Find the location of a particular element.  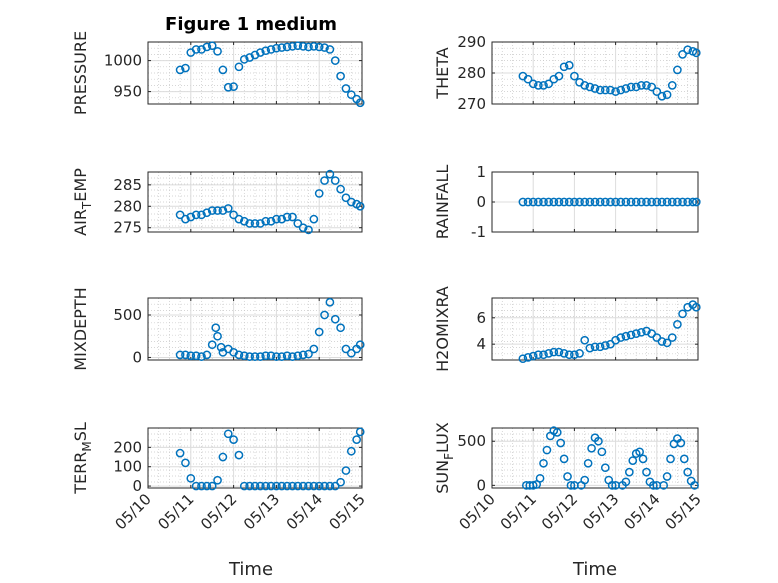

y-tick-label: 100 is located at coordinates (127, 467).